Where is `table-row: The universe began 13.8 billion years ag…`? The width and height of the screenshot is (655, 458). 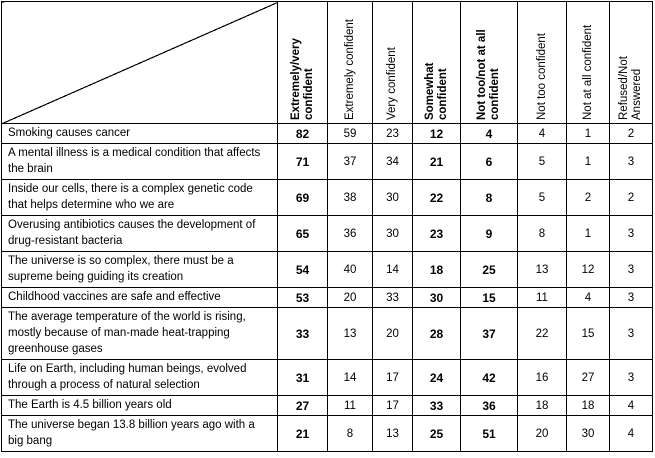 table-row: The universe began 13.8 billion years ag… is located at coordinates (327, 433).